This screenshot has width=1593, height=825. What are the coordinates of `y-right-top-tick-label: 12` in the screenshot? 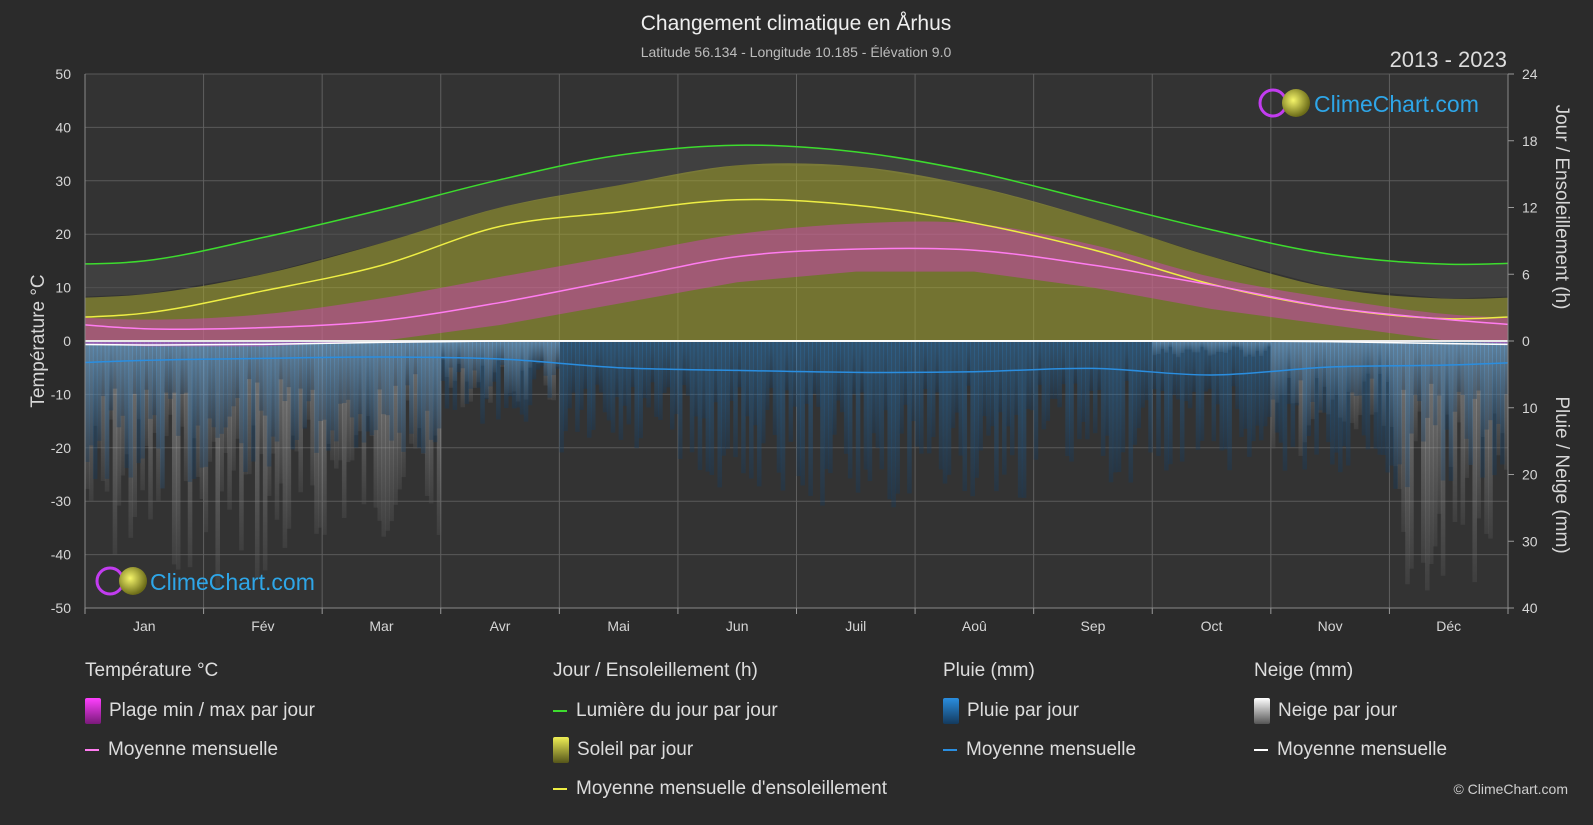 It's located at (1530, 208).